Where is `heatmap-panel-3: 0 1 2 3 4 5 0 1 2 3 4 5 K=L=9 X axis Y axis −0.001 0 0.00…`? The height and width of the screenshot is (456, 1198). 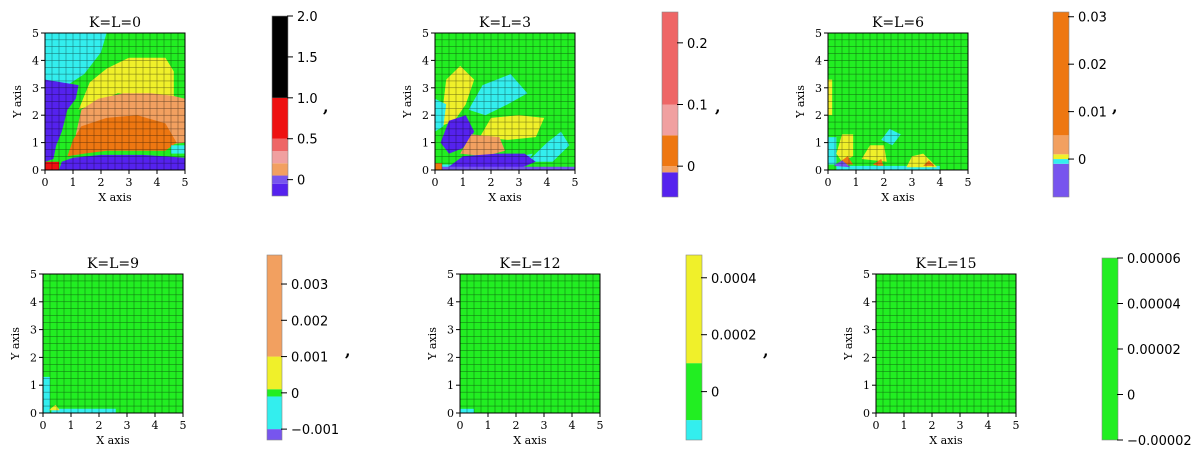
heatmap-panel-3: 0 1 2 3 4 5 0 1 2 3 4 5 K=L=9 X axis Y axis −0.001 0 0.00… is located at coordinates (180, 350).